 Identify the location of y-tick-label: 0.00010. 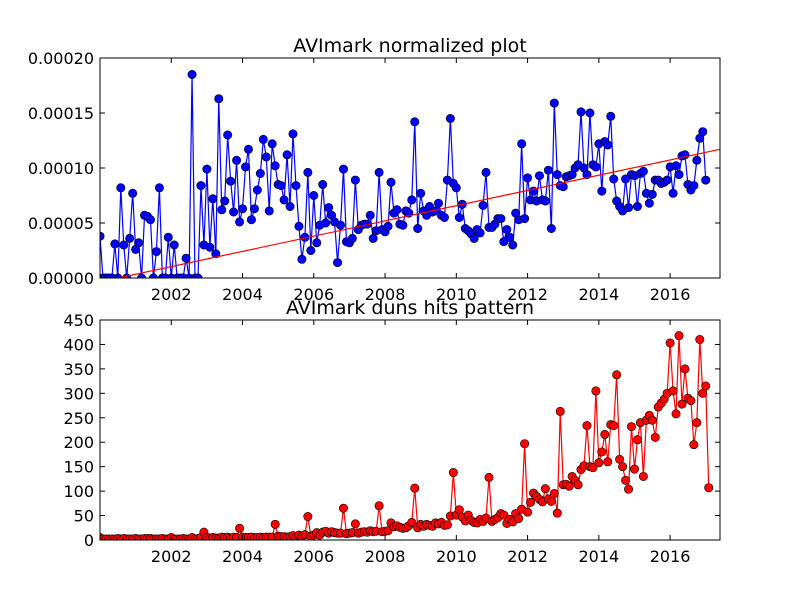
(61, 168).